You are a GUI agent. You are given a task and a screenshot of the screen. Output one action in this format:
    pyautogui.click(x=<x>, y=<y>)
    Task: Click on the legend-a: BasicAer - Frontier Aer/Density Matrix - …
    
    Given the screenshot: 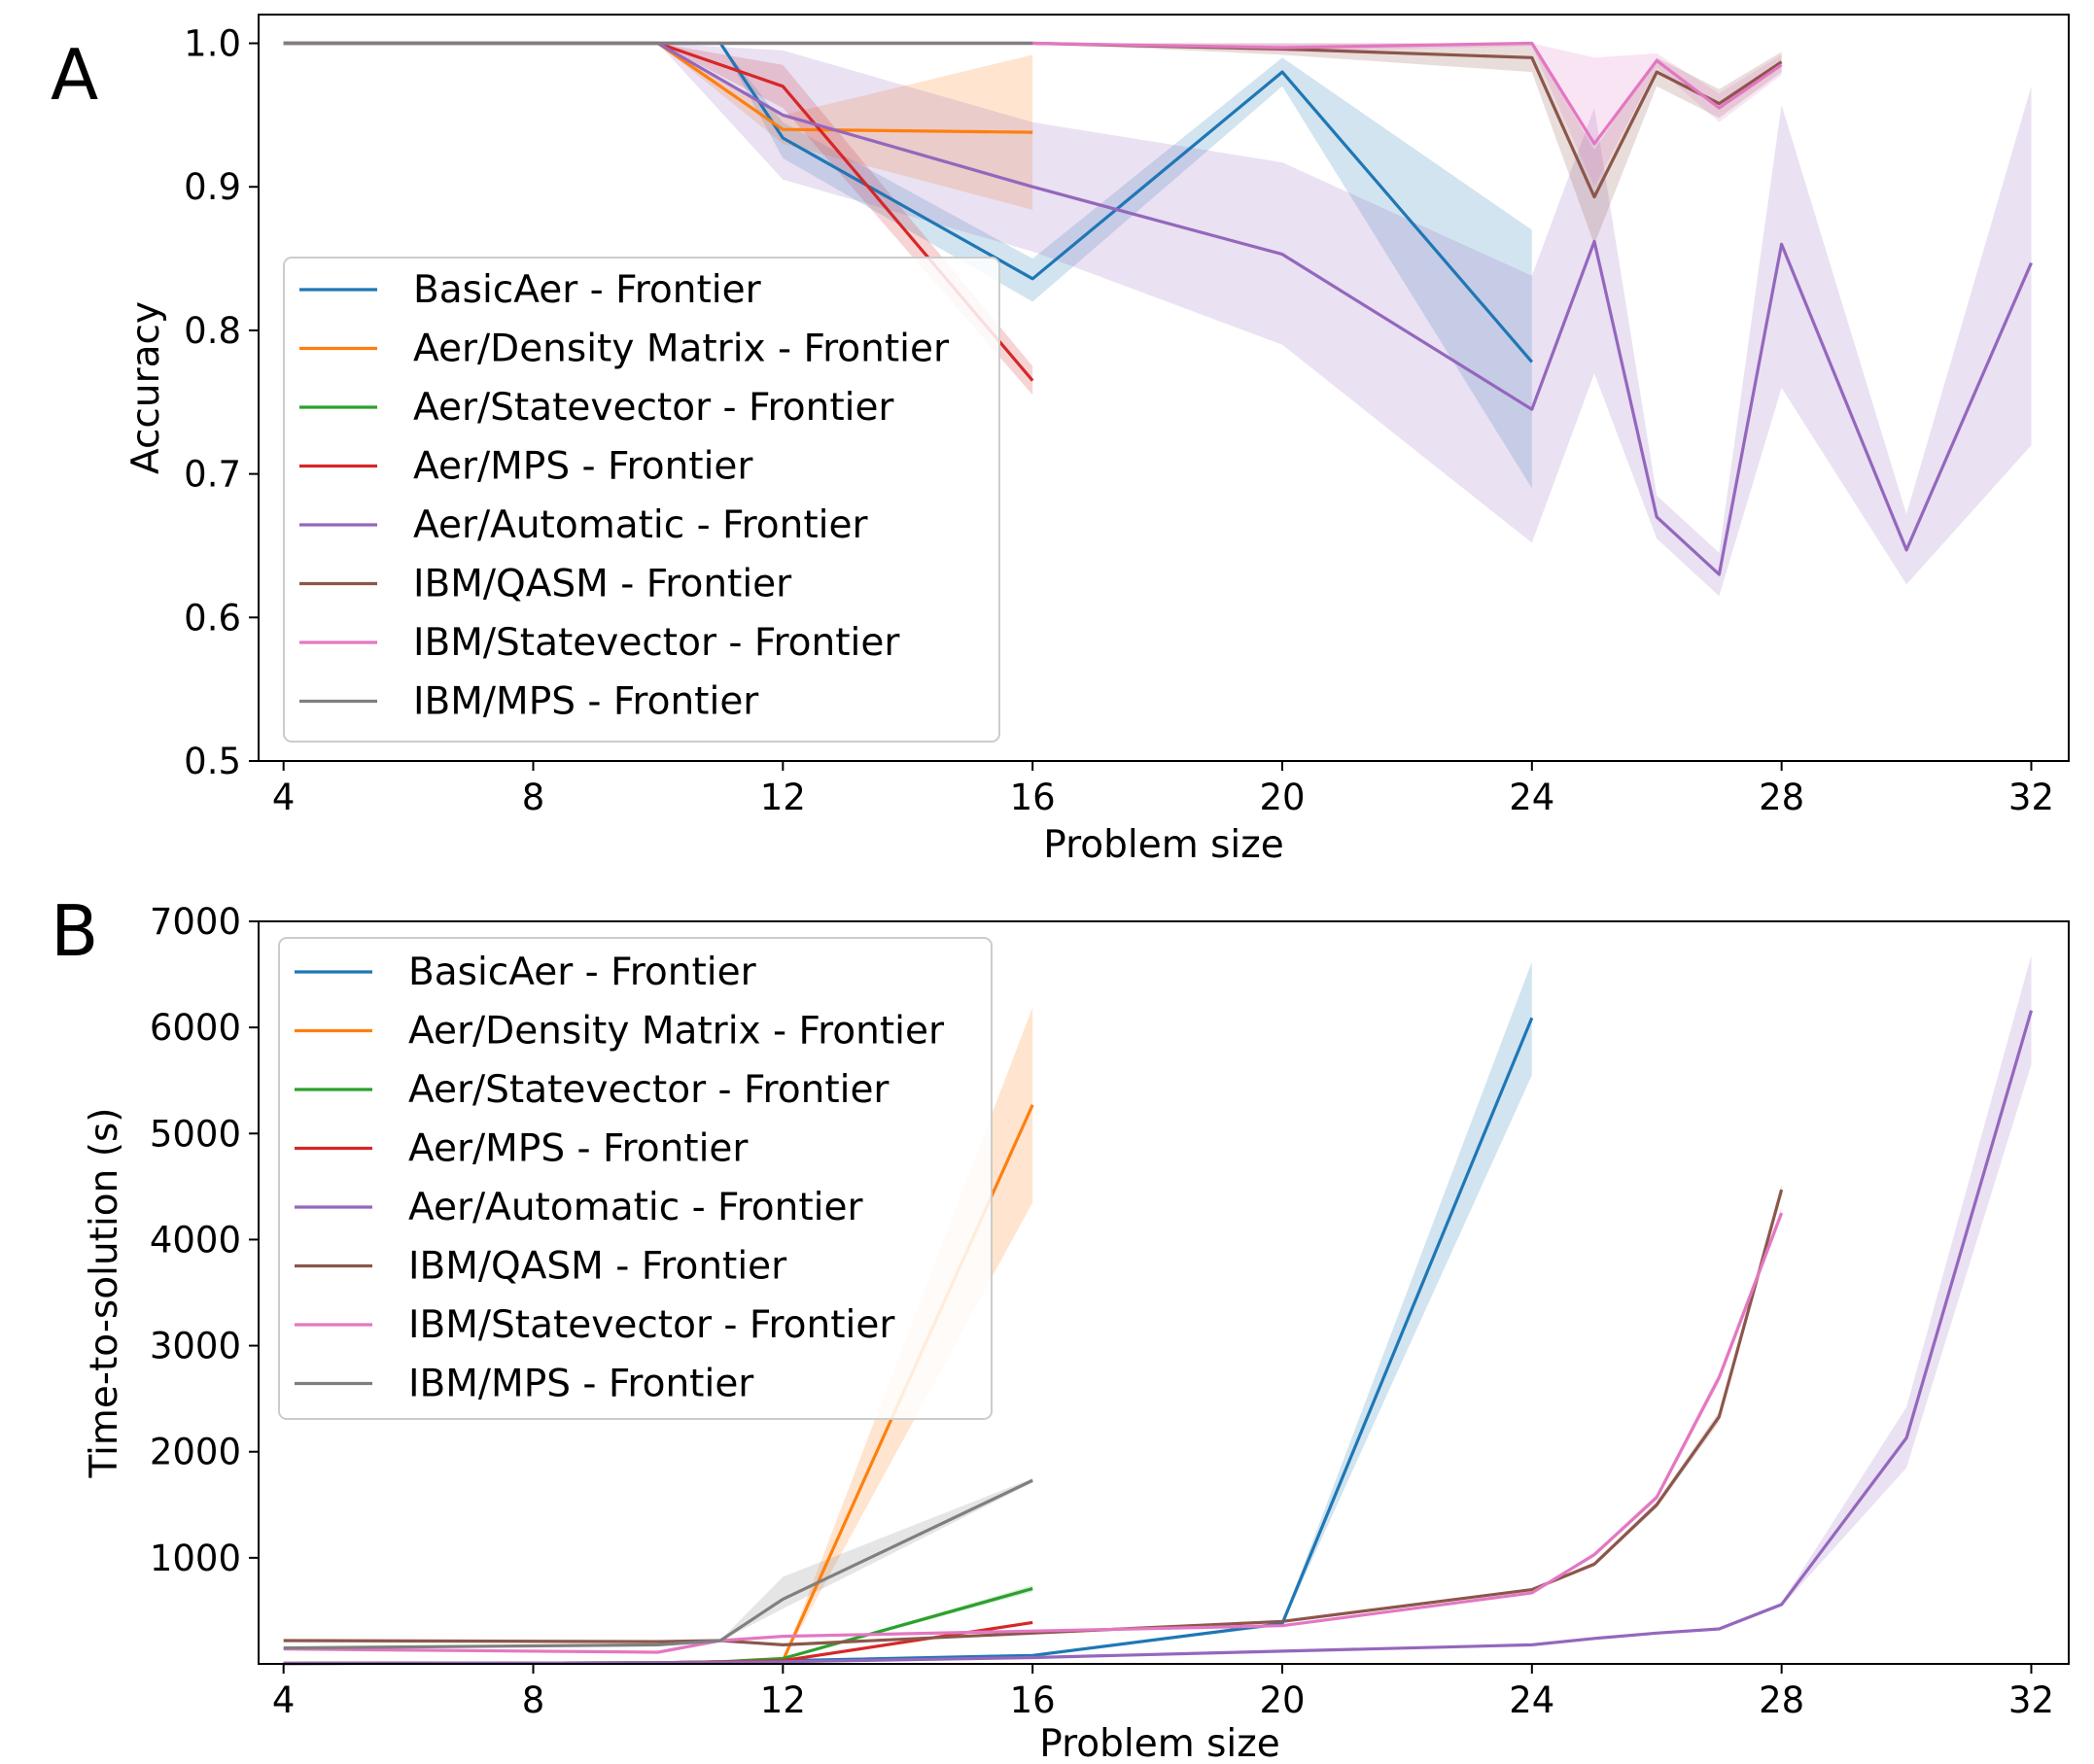 What is the action you would take?
    pyautogui.click(x=641, y=500)
    